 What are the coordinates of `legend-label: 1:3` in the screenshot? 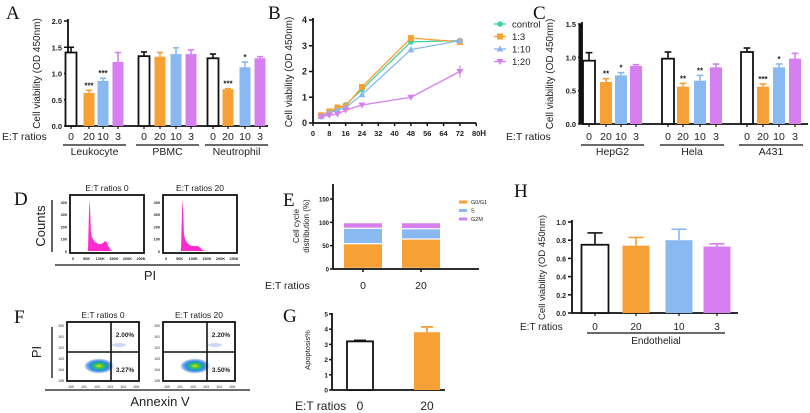 It's located at (518, 37).